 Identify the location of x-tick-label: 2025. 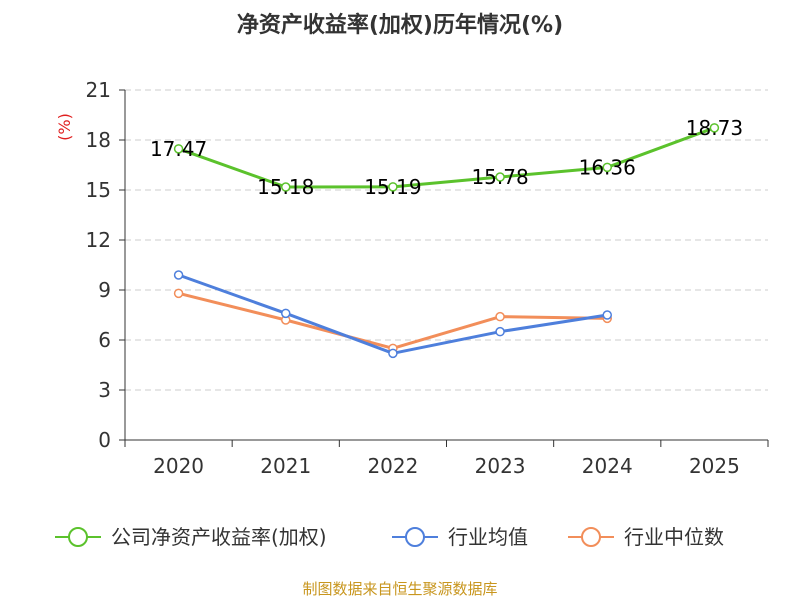
(714, 466).